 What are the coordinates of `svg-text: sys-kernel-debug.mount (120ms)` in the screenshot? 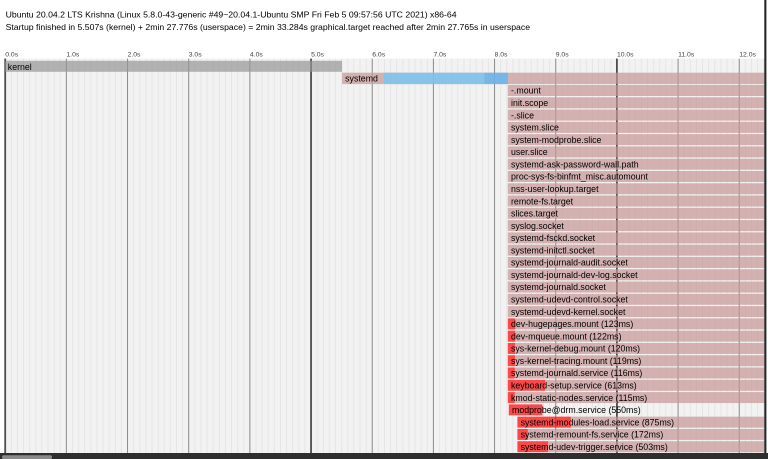 It's located at (575, 349).